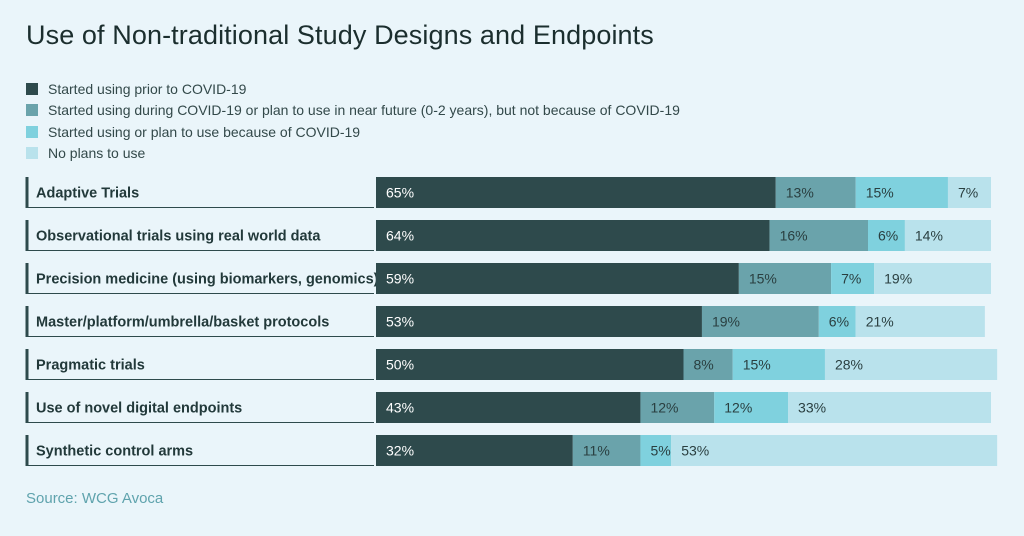 The height and width of the screenshot is (536, 1024). Describe the element at coordinates (97, 153) in the screenshot. I see `legend-label: No plans to use` at that location.